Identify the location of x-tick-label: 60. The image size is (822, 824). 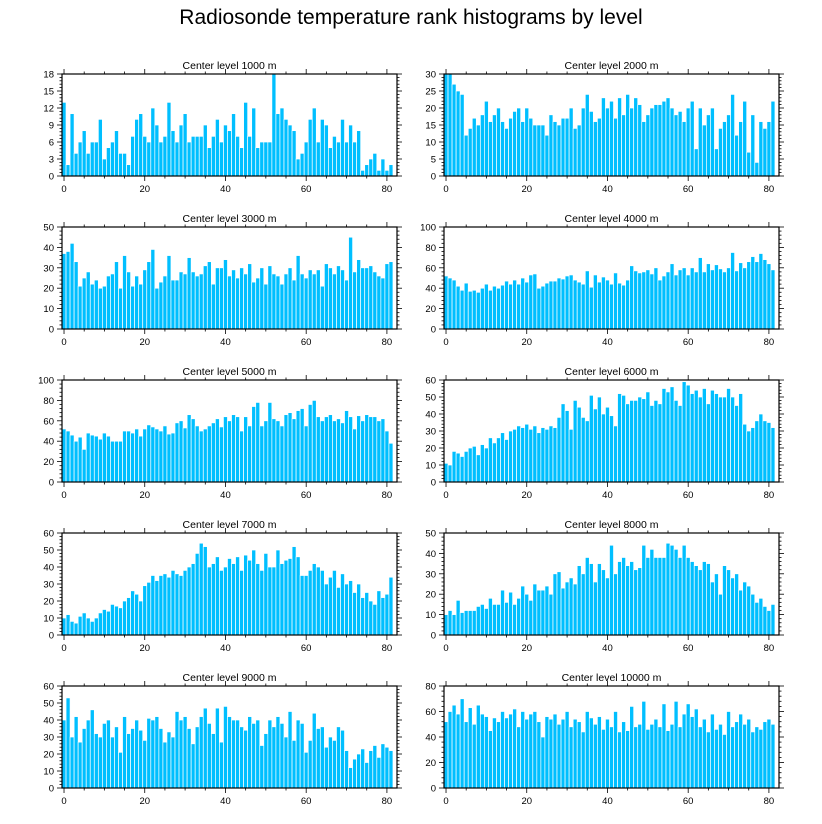
(306, 189).